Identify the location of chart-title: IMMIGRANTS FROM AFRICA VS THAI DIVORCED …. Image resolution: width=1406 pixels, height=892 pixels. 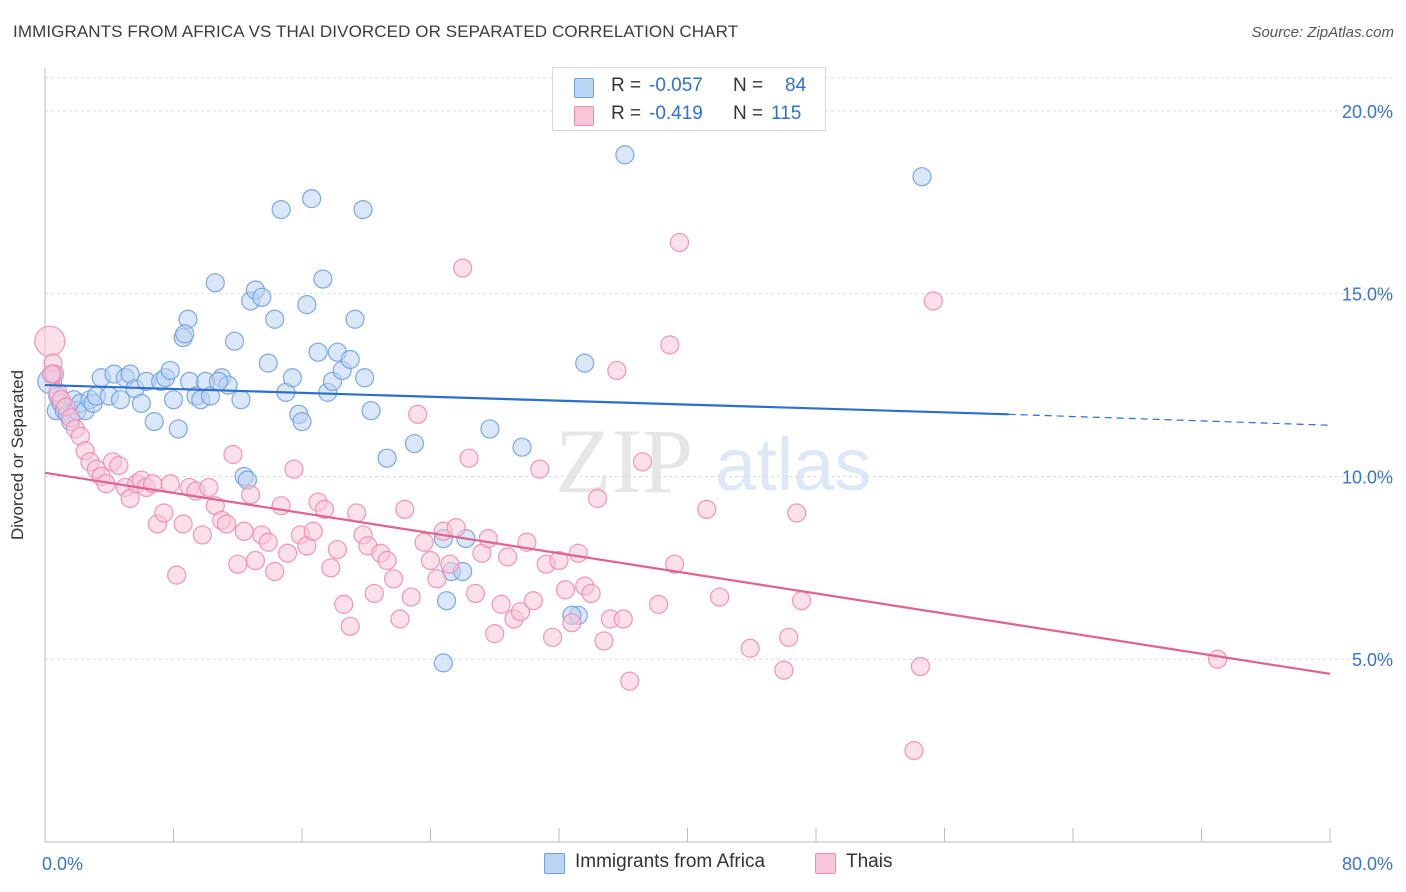
(376, 31).